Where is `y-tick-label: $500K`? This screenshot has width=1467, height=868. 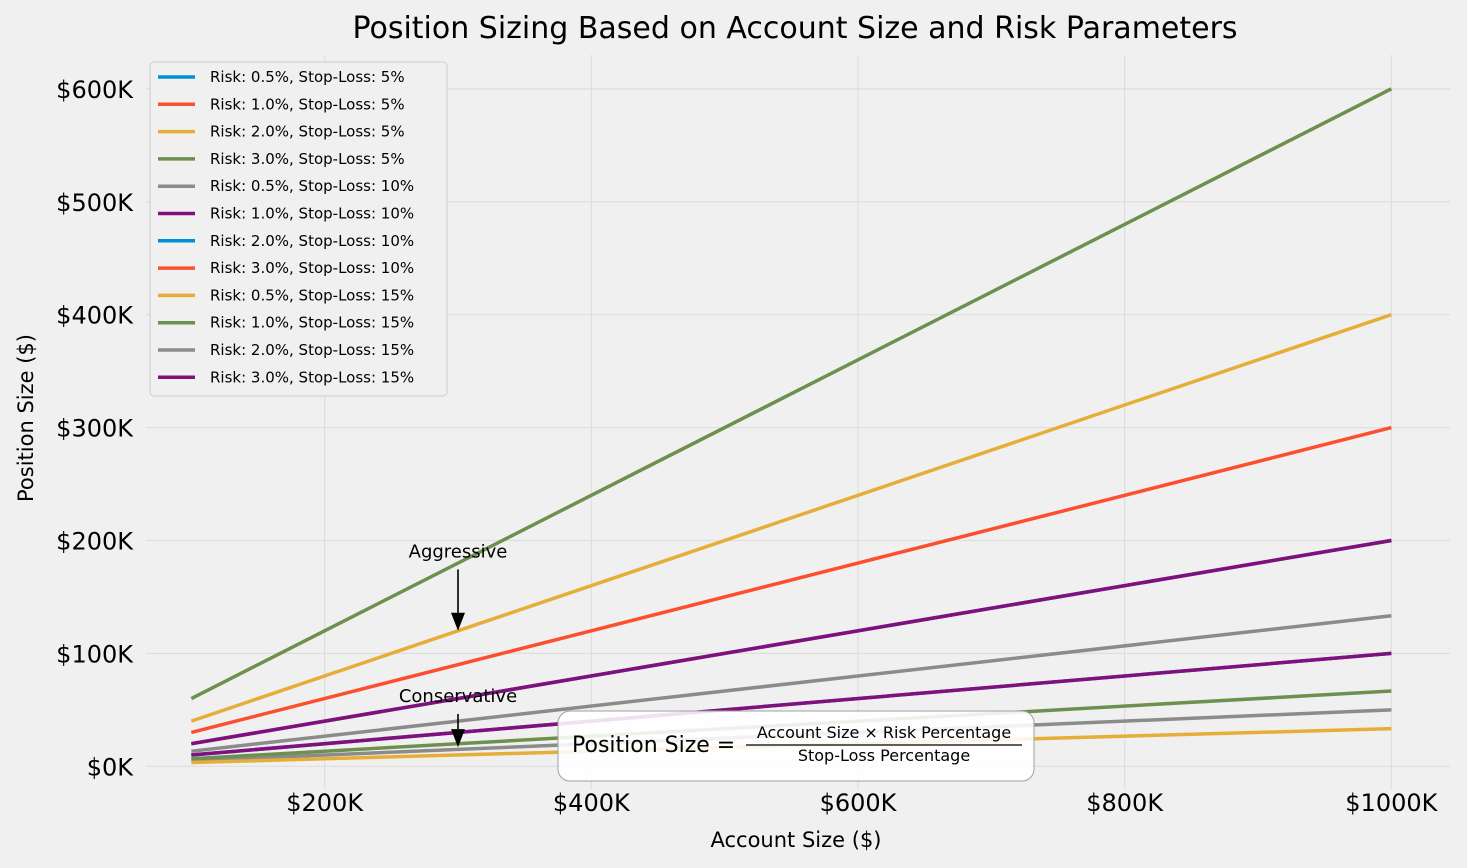
y-tick-label: $500K is located at coordinates (95, 203).